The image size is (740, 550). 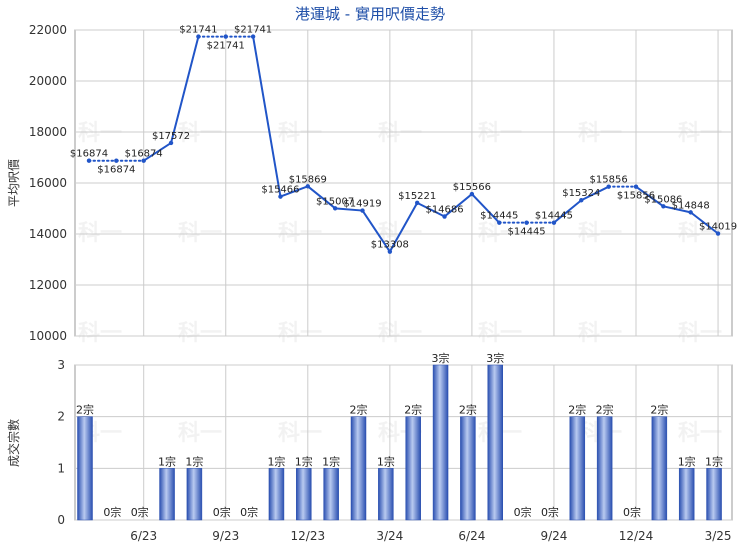 What do you see at coordinates (441, 358) in the screenshot?
I see `bar-data-label: 3宗` at bounding box center [441, 358].